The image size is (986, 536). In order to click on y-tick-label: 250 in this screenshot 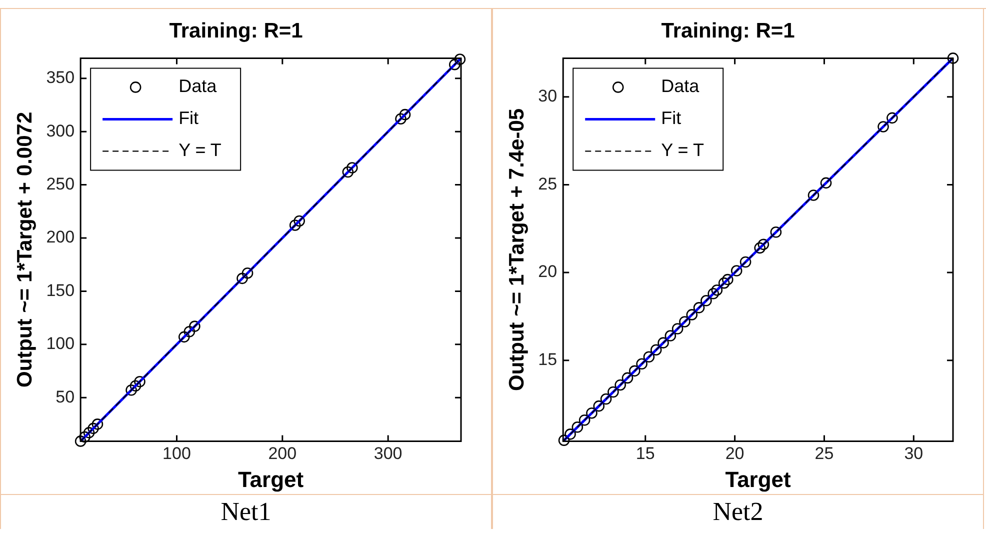, I will do `click(60, 184)`.